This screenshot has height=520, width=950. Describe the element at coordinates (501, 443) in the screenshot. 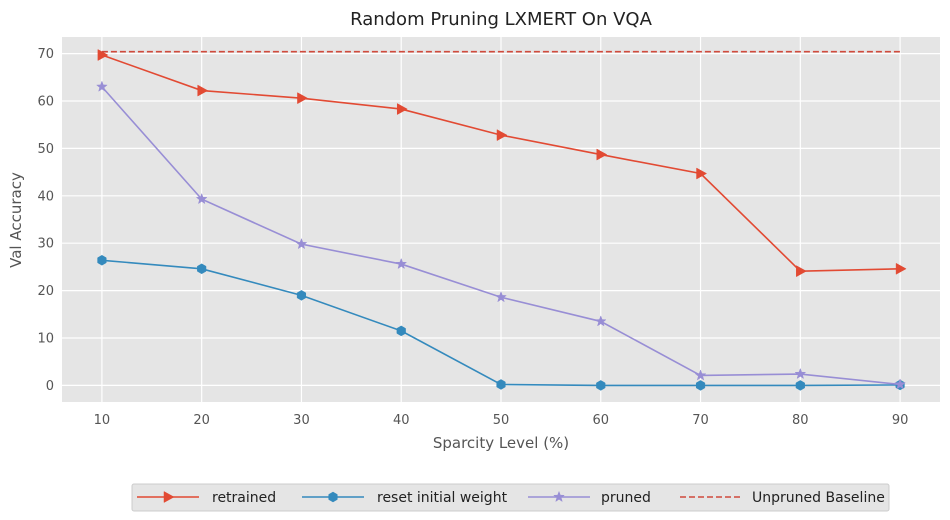

I see `x-axis-label: Sparcity Level (%)` at that location.